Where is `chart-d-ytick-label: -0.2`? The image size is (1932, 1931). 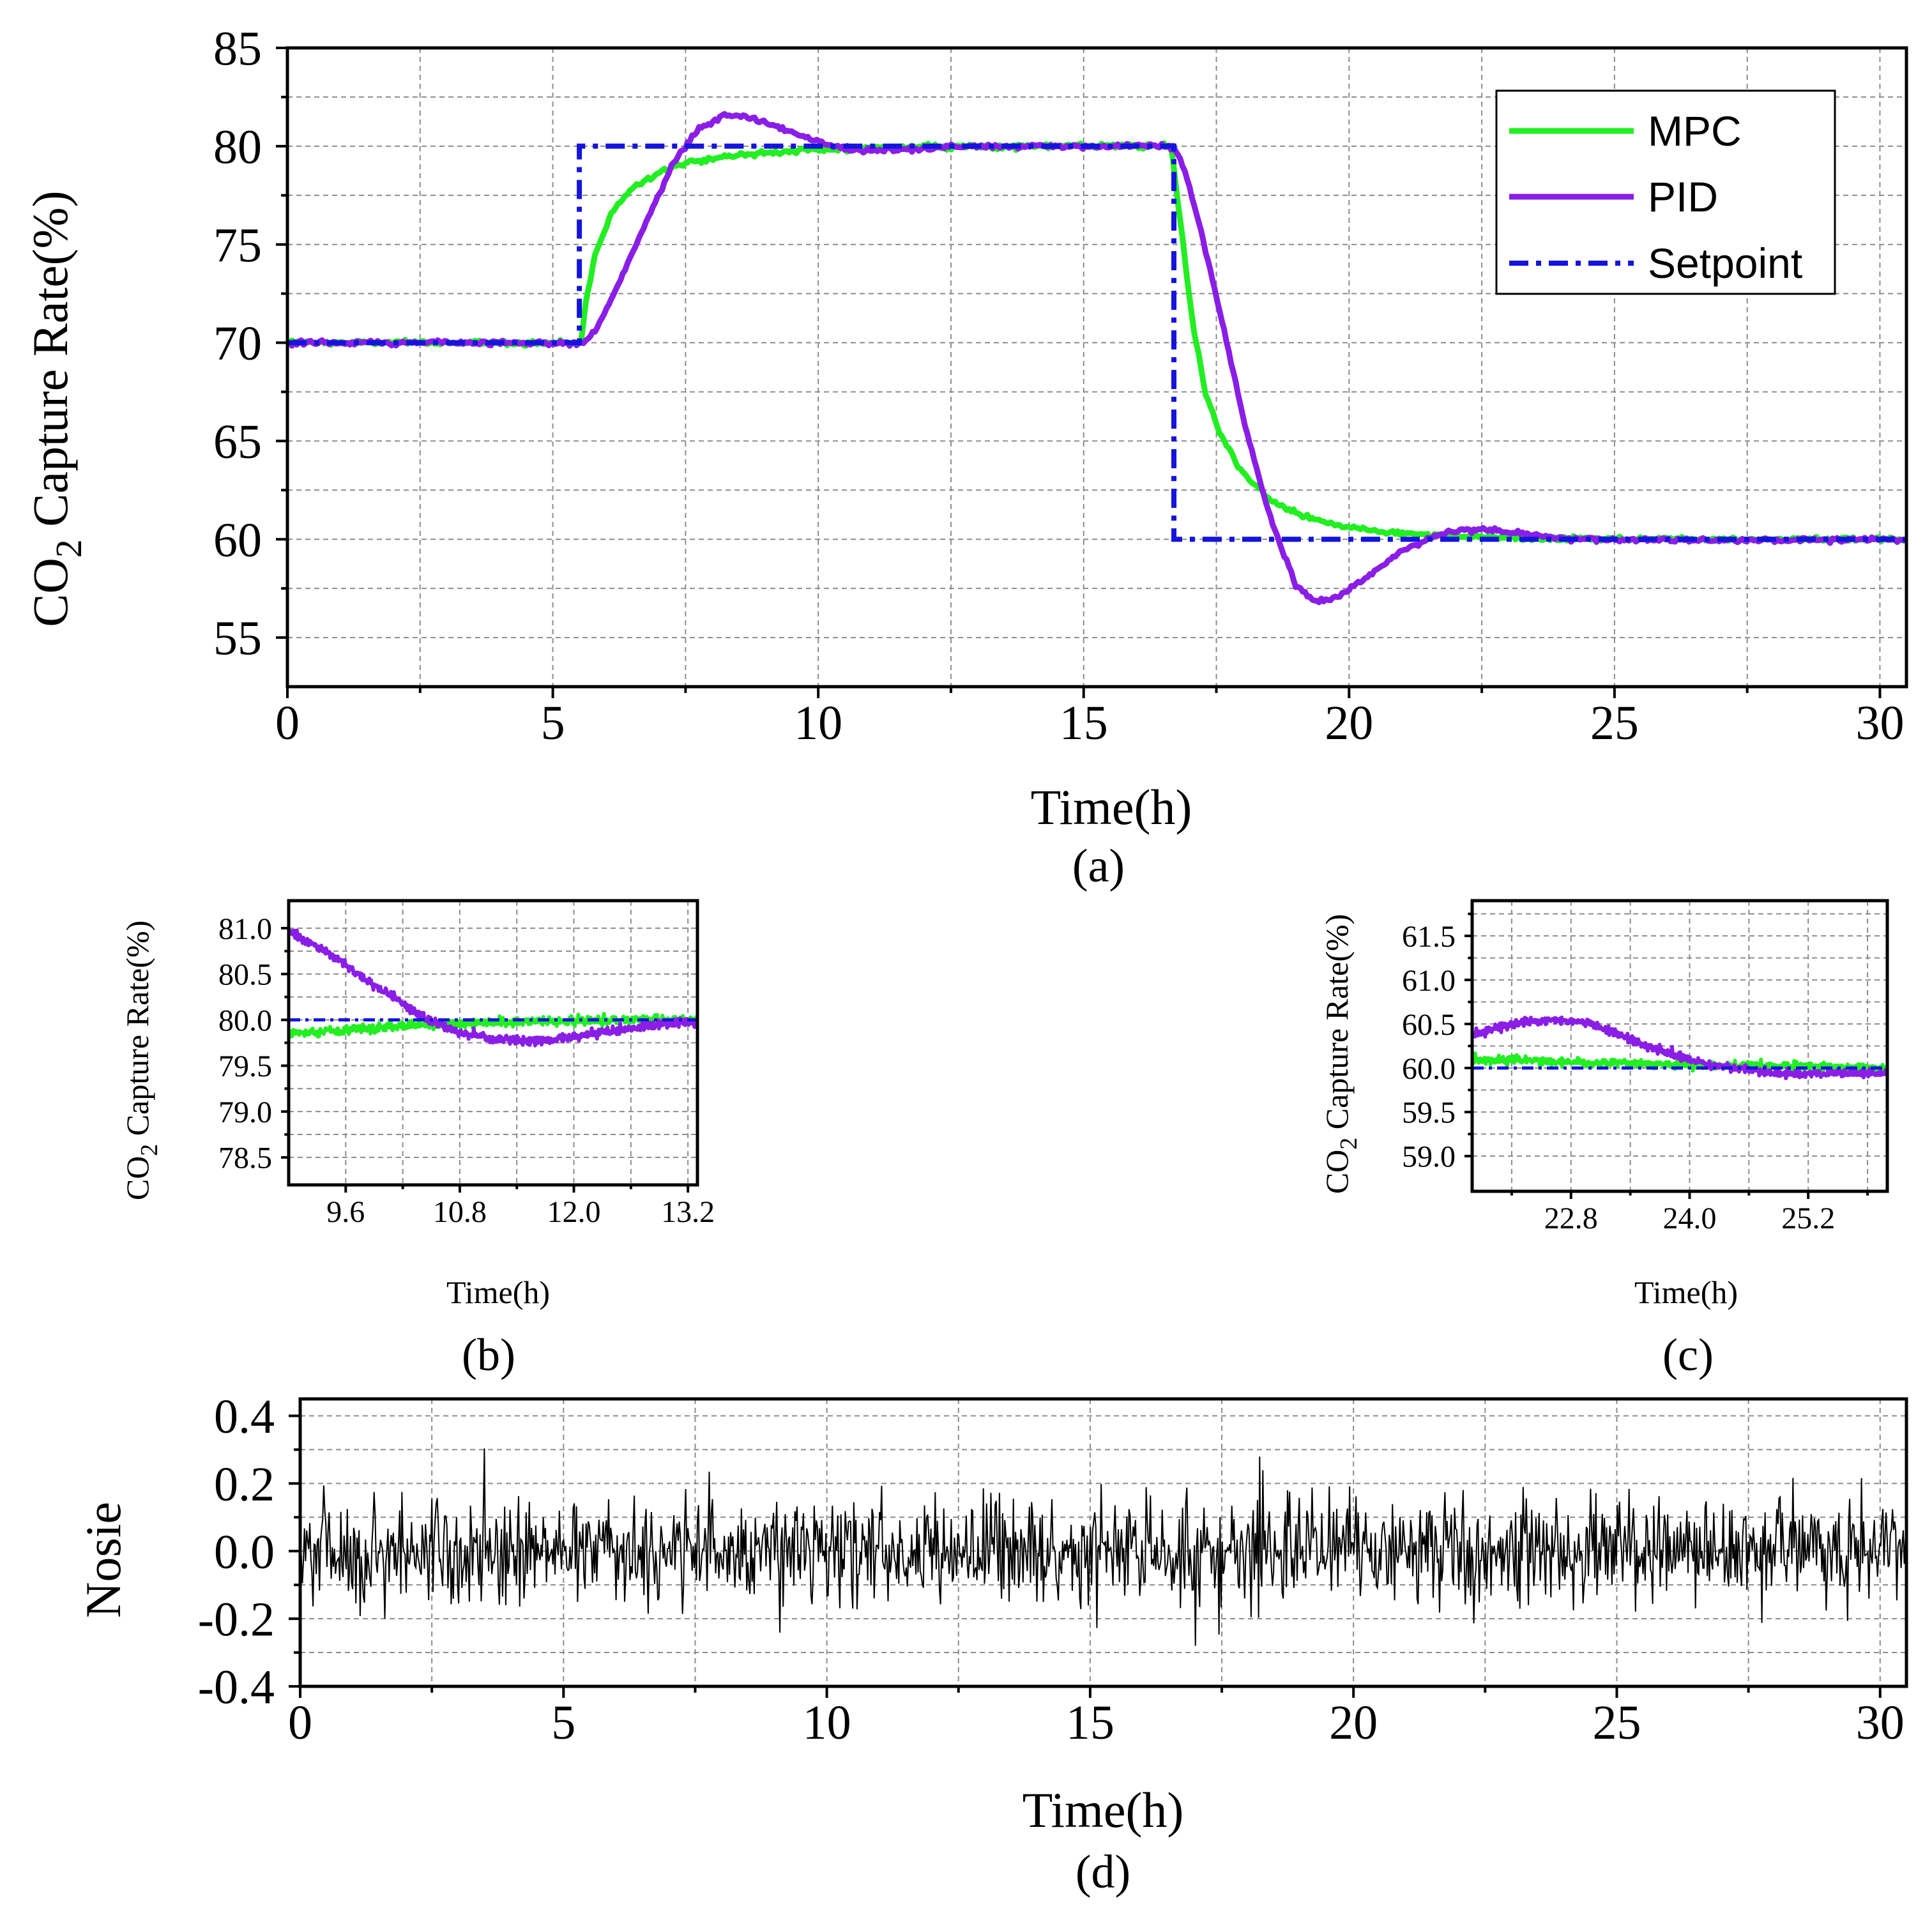 chart-d-ytick-label: -0.2 is located at coordinates (236, 1620).